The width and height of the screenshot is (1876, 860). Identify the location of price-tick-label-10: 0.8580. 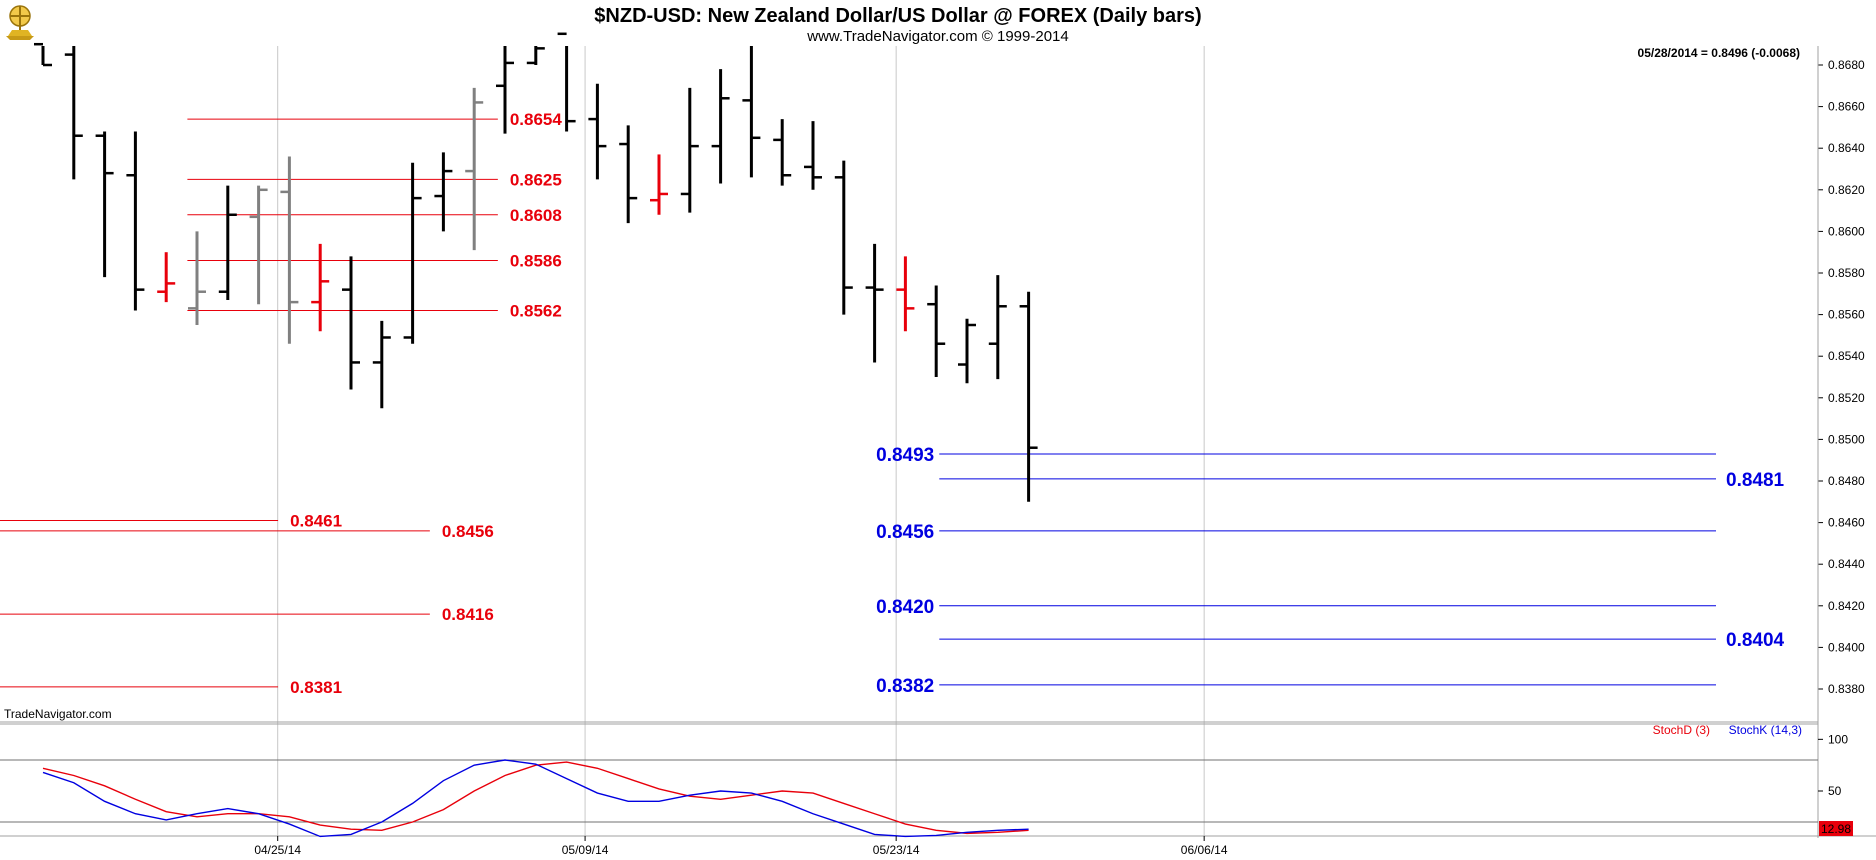
(1846, 273).